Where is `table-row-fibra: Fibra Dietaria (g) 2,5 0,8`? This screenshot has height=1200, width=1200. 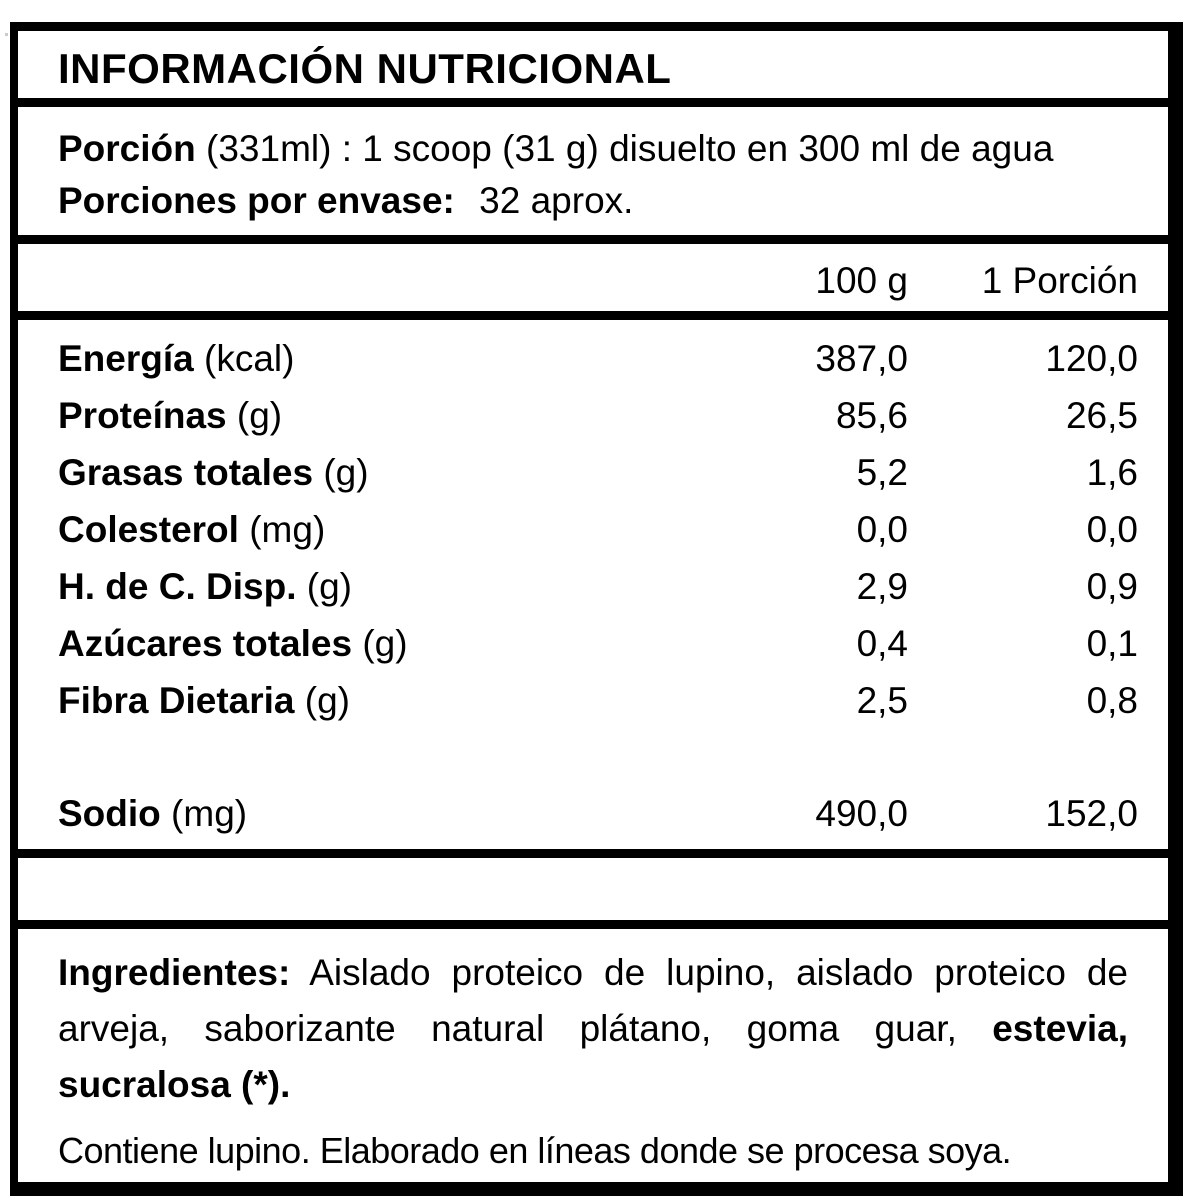 table-row-fibra: Fibra Dietaria (g) 2,5 0,8 is located at coordinates (593, 700).